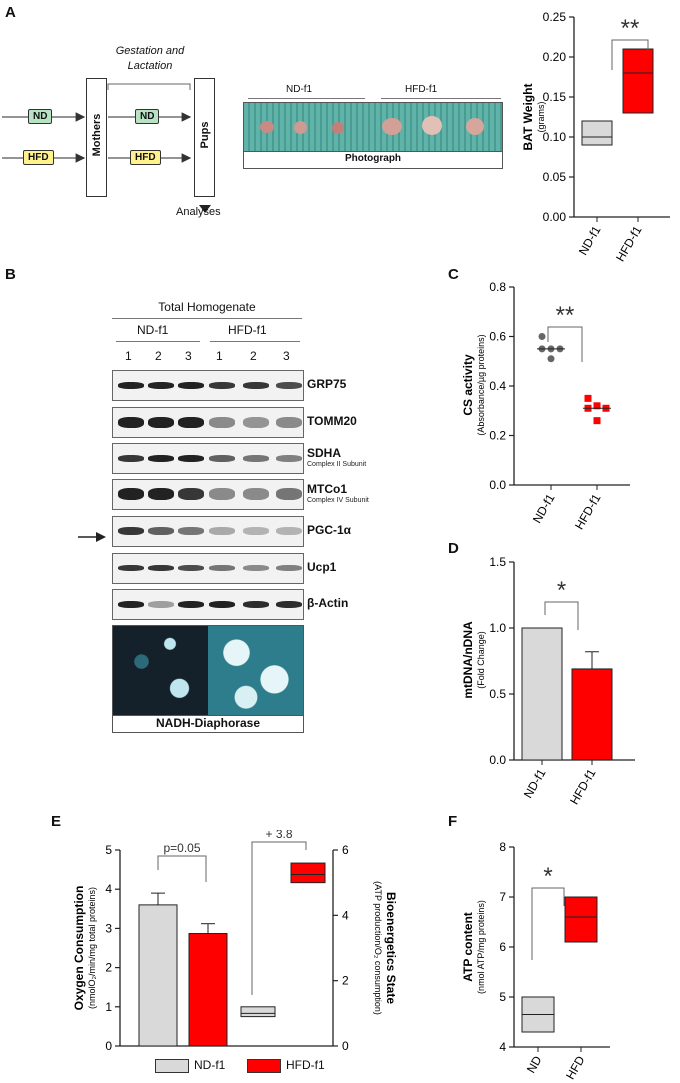  I want to click on hfd-diet-label-2: HFD, so click(145, 157).